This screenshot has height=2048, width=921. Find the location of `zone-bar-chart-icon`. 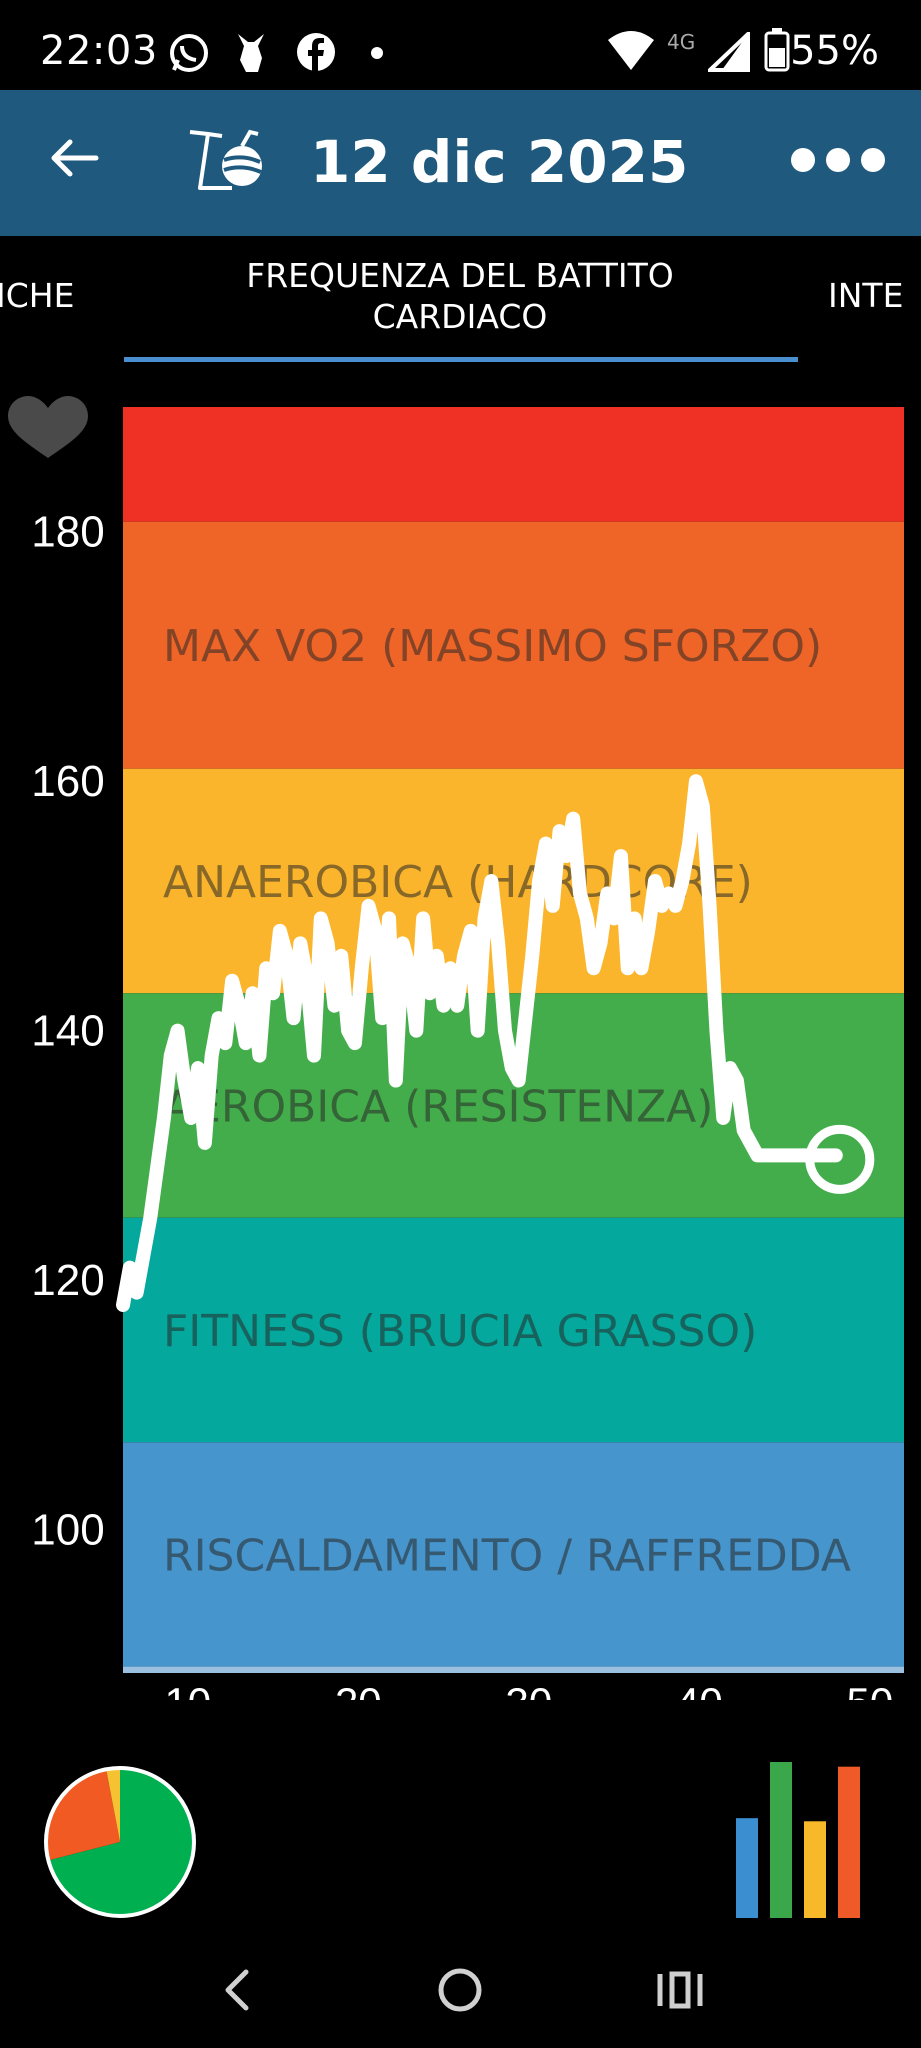

zone-bar-chart-icon is located at coordinates (805, 1840).